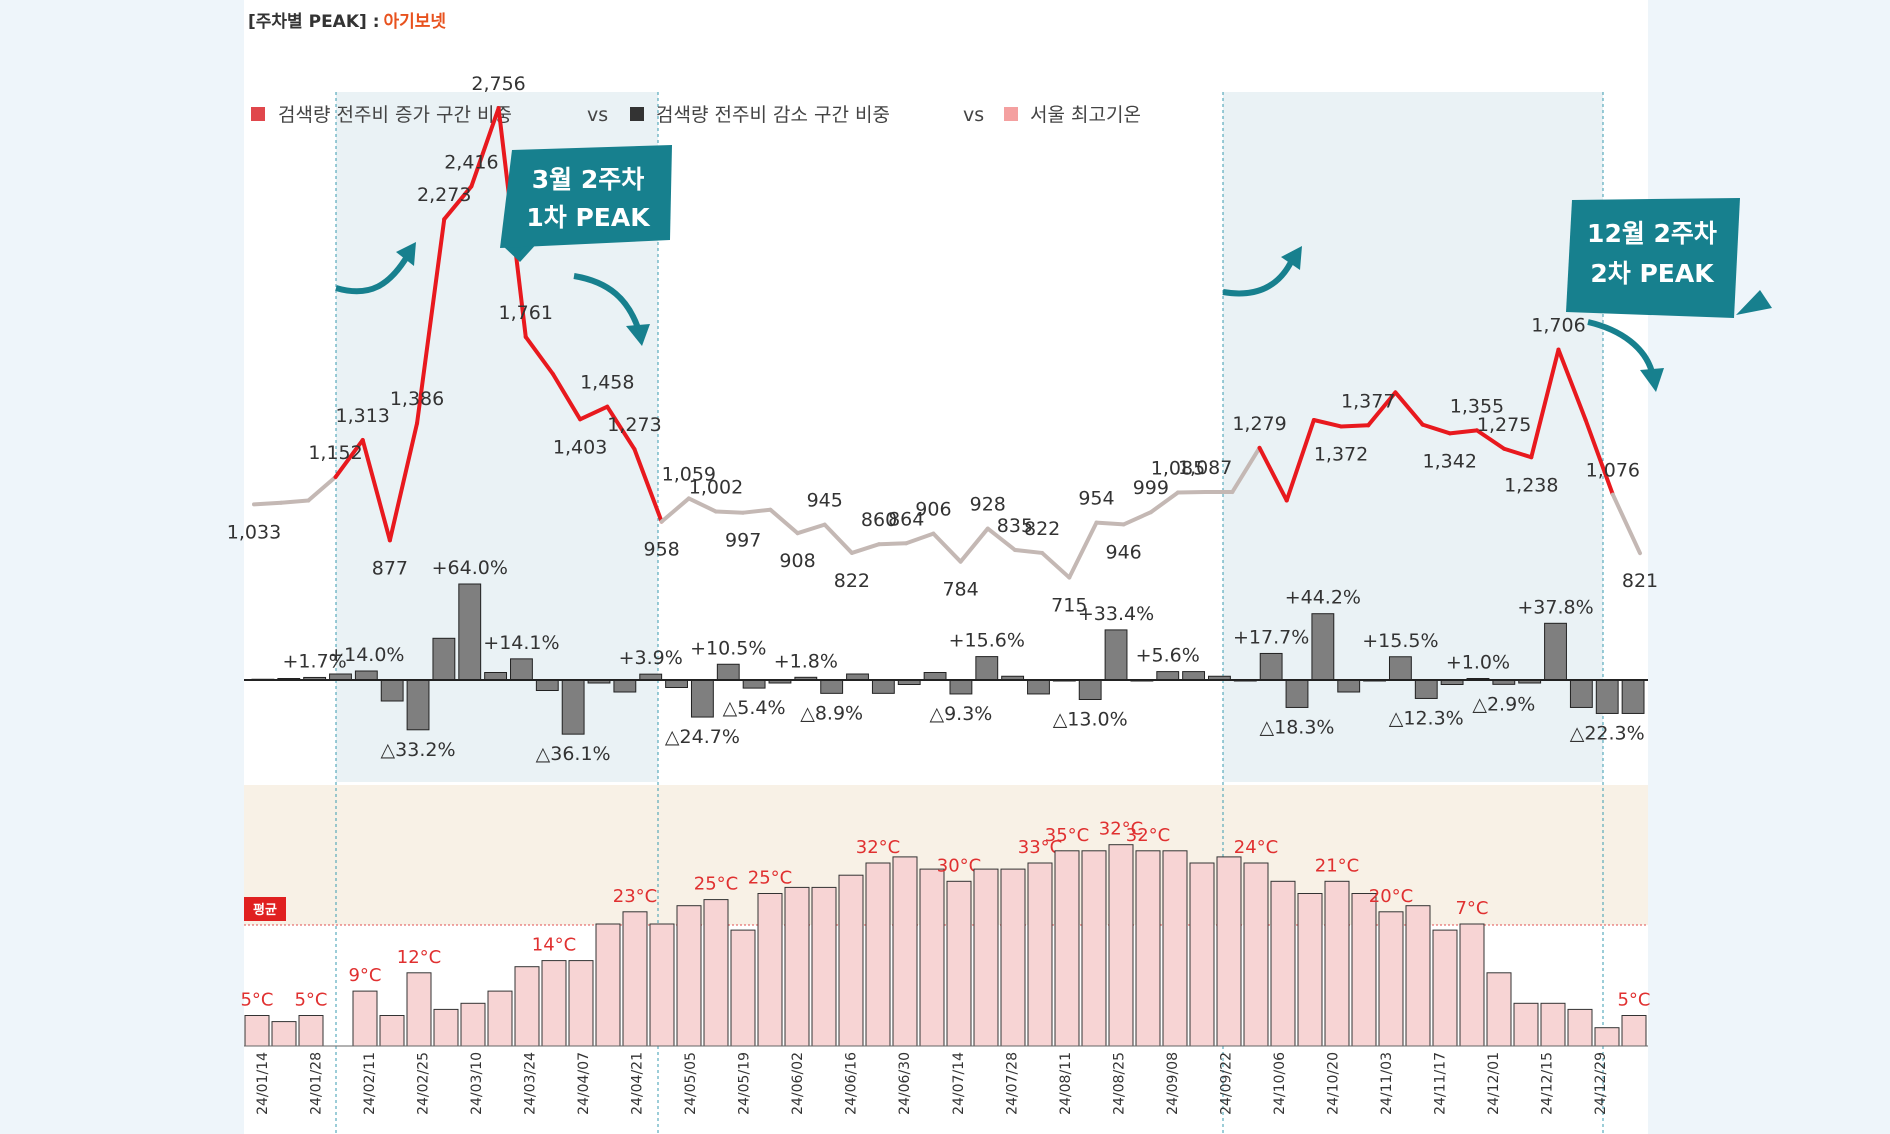  What do you see at coordinates (1173, 1083) in the screenshot?
I see `date-tick-label: 24/09/08` at bounding box center [1173, 1083].